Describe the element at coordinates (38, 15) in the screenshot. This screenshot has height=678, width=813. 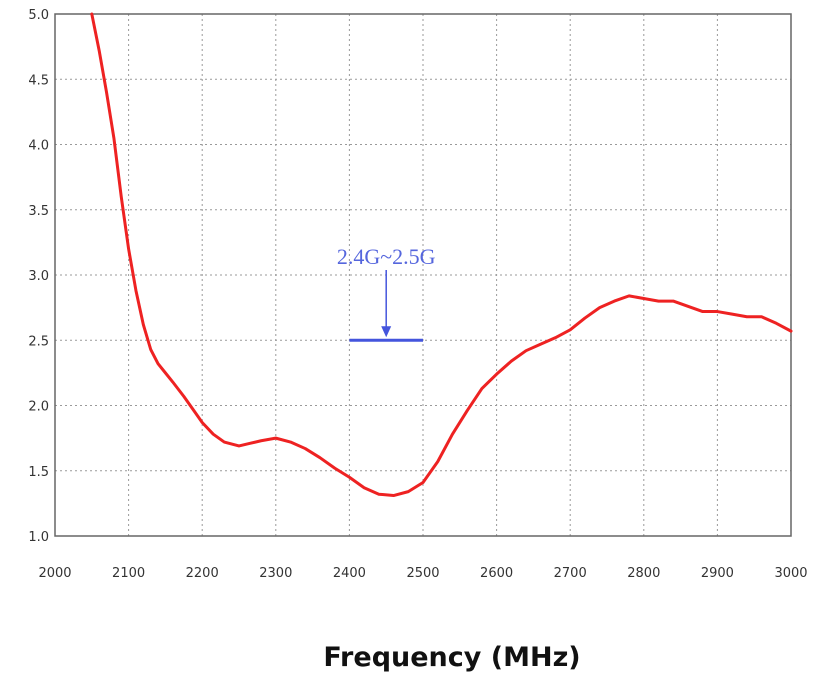
I see `y-tick-label: 5.0` at that location.